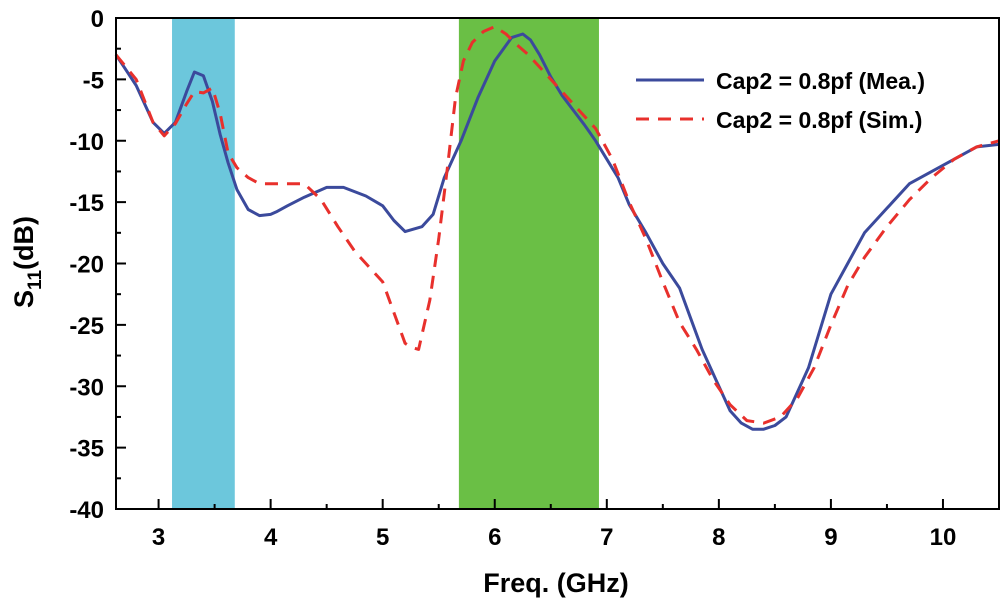 The image size is (1001, 604). What do you see at coordinates (830, 537) in the screenshot?
I see `x-tick-label: 9` at bounding box center [830, 537].